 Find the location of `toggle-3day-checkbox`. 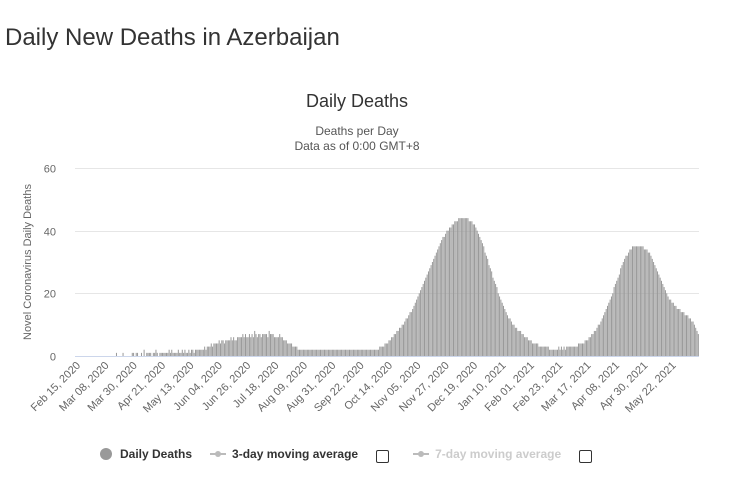

toggle-3day-checkbox is located at coordinates (383, 456).